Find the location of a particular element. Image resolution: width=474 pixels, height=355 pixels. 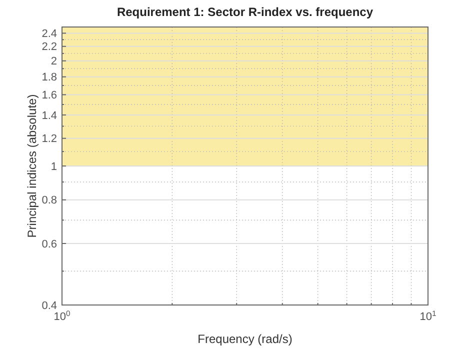

y-tick-label: 2 is located at coordinates (53, 62).